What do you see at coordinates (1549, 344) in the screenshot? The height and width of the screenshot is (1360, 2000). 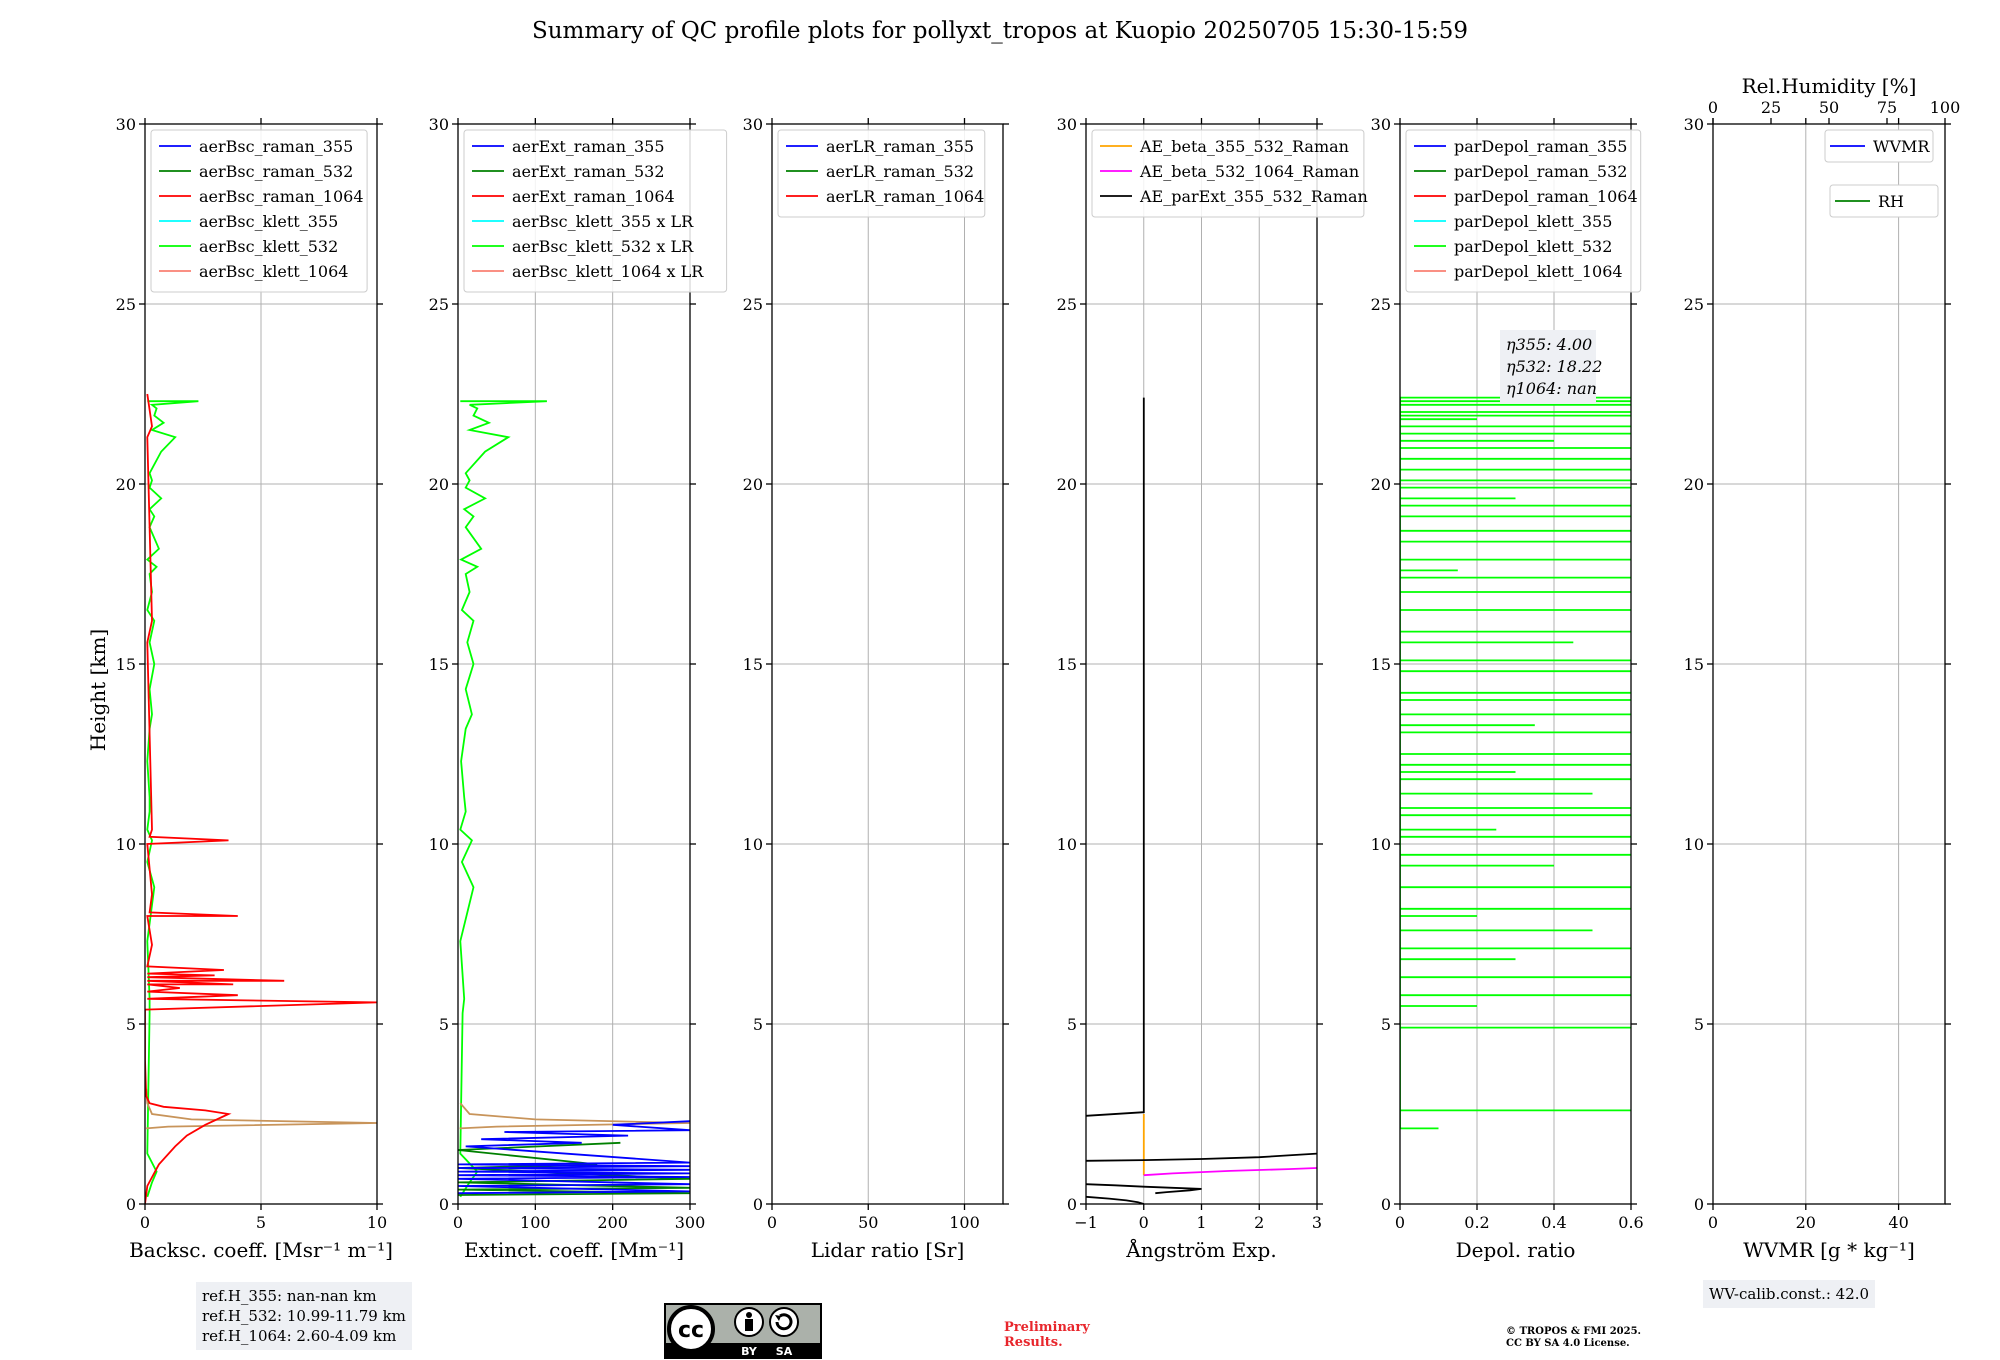 I see `eta-value: η355: 4.00` at bounding box center [1549, 344].